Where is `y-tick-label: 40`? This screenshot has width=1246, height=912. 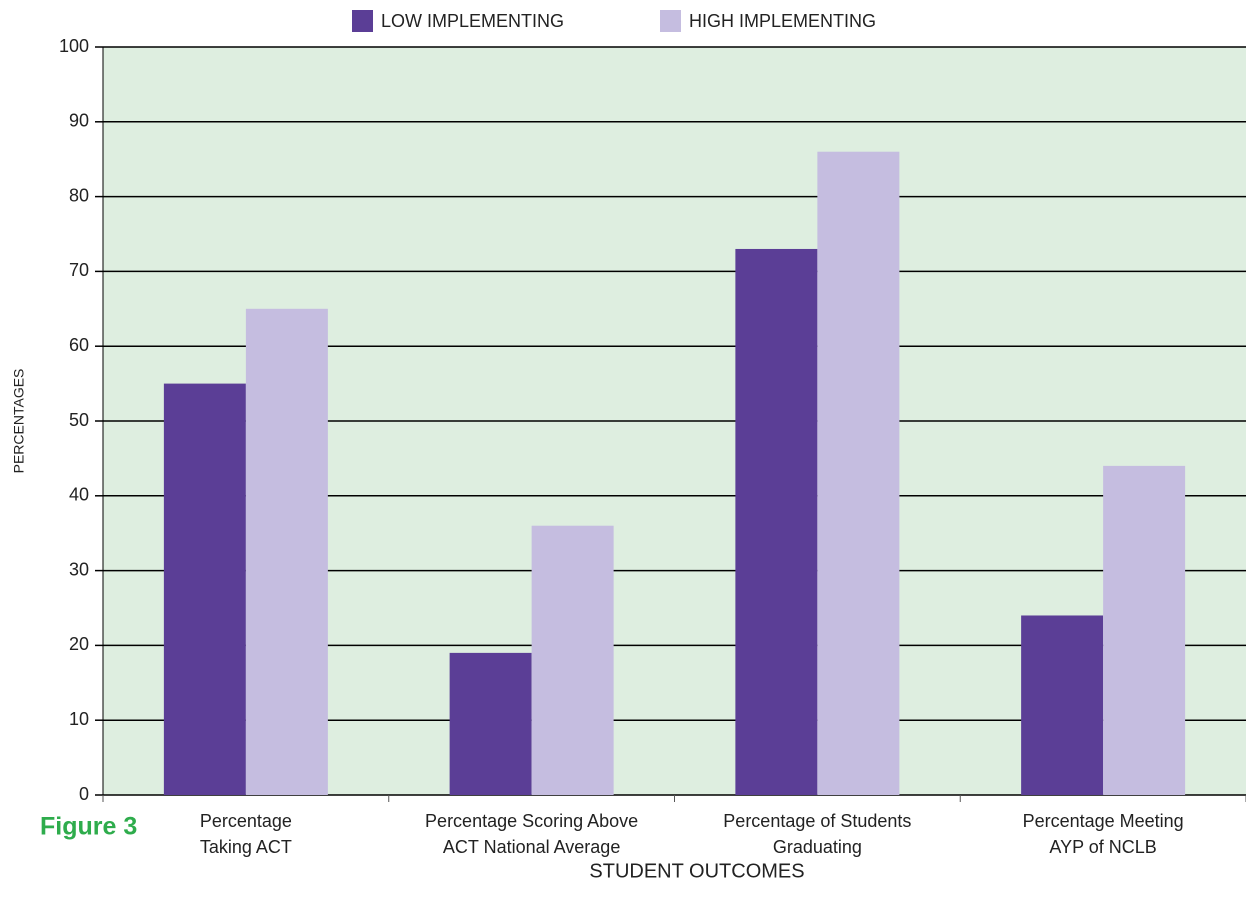 y-tick-label: 40 is located at coordinates (79, 495).